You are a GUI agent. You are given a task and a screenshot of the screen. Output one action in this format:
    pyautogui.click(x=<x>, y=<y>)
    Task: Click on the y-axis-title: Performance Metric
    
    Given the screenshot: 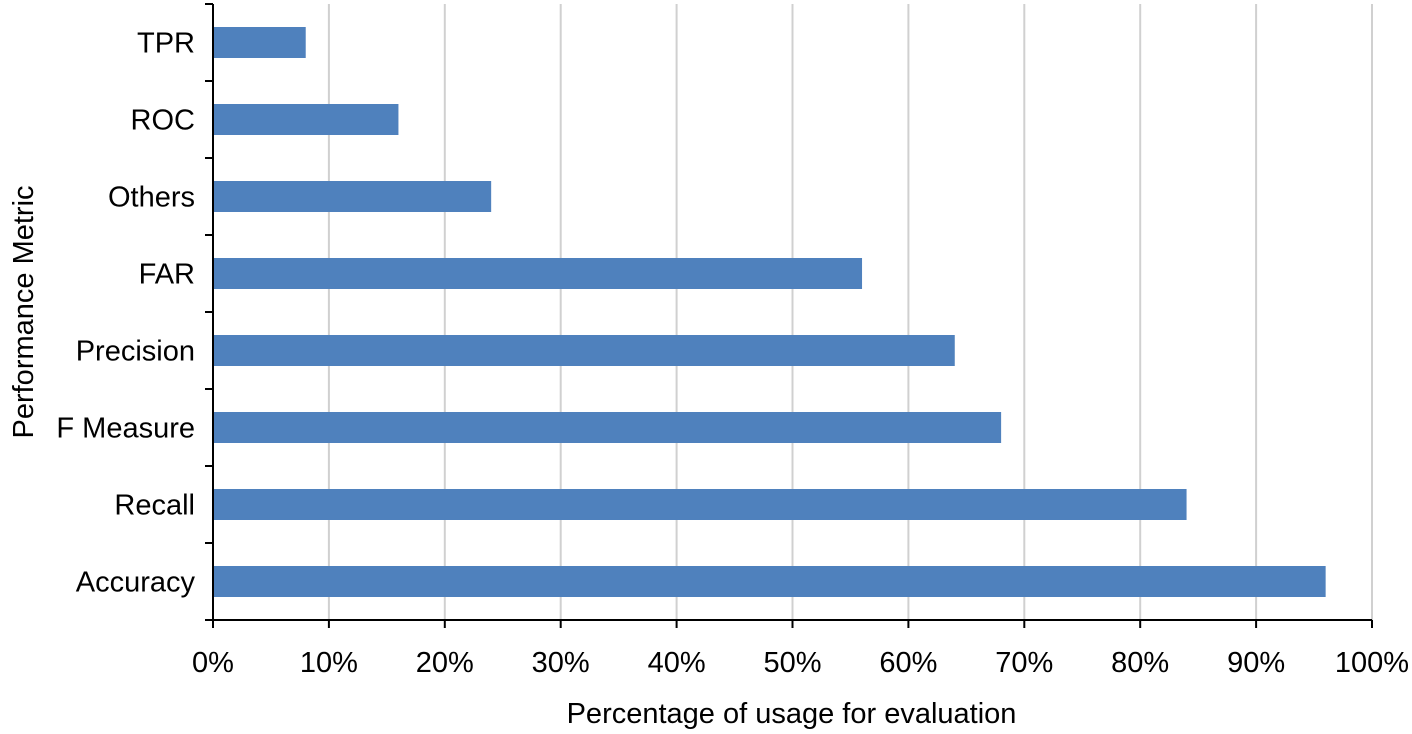 What is the action you would take?
    pyautogui.click(x=24, y=311)
    